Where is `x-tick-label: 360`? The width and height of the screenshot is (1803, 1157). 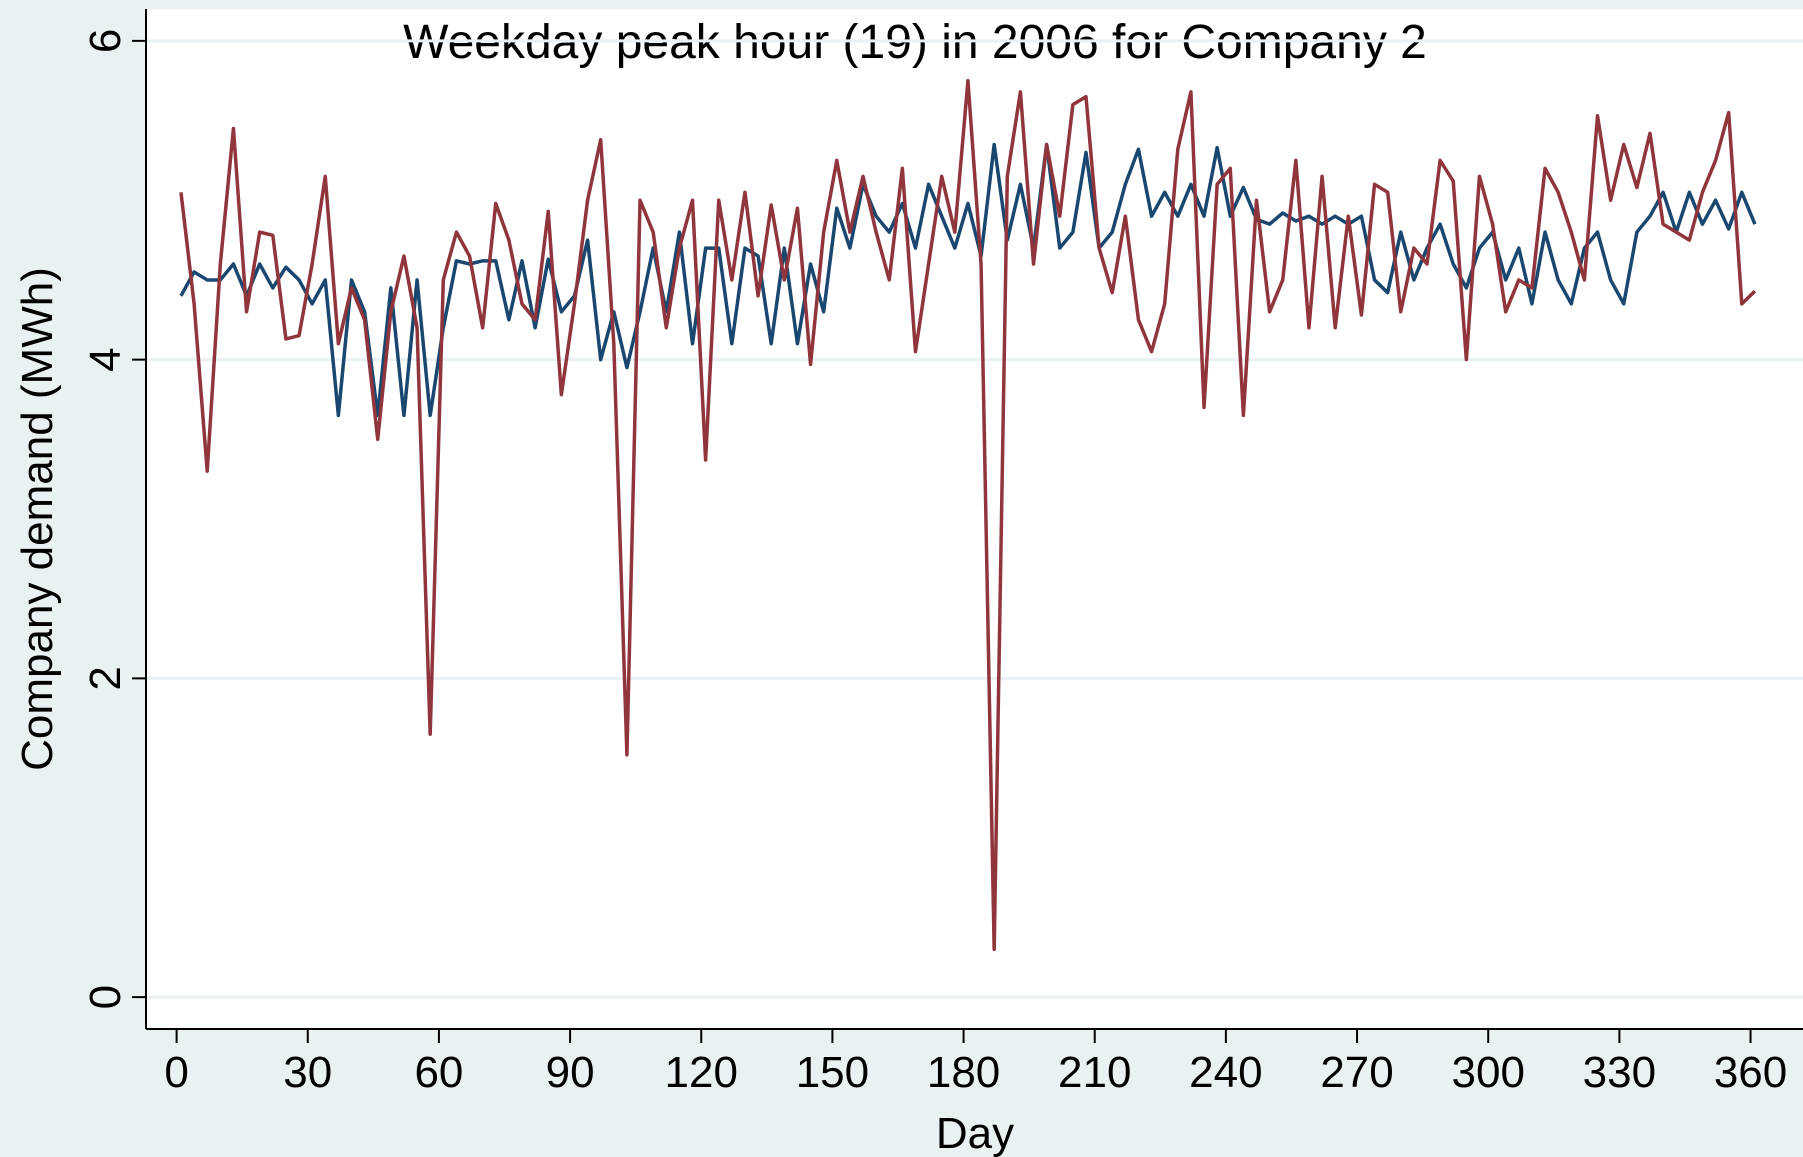 x-tick-label: 360 is located at coordinates (1750, 1072).